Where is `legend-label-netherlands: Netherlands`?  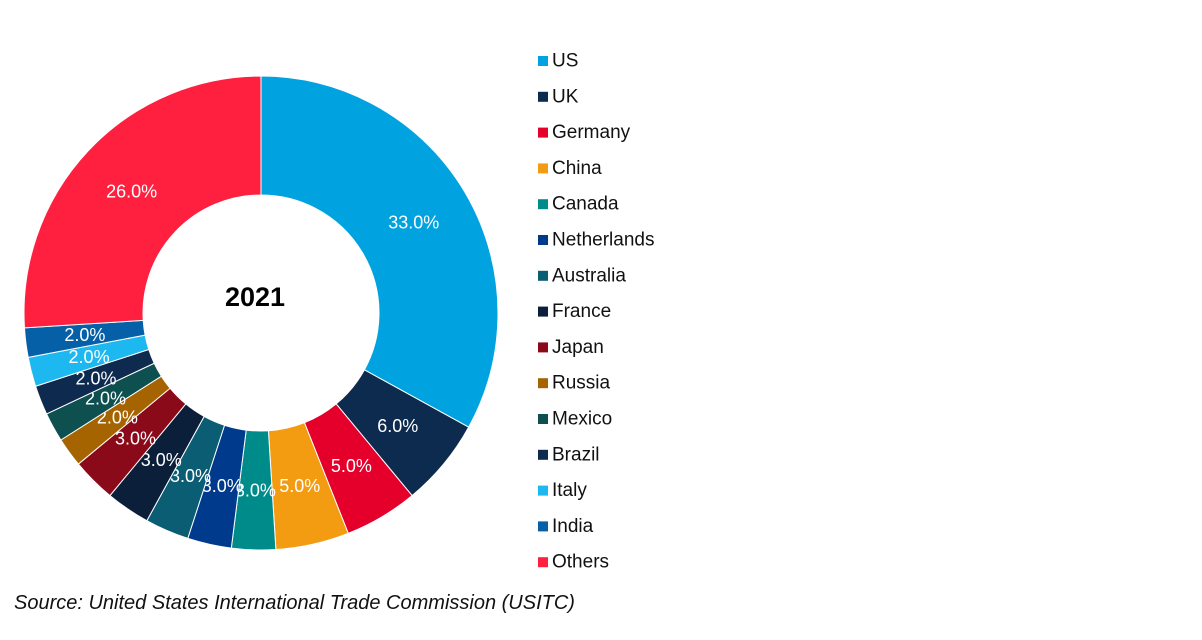
legend-label-netherlands: Netherlands is located at coordinates (603, 240).